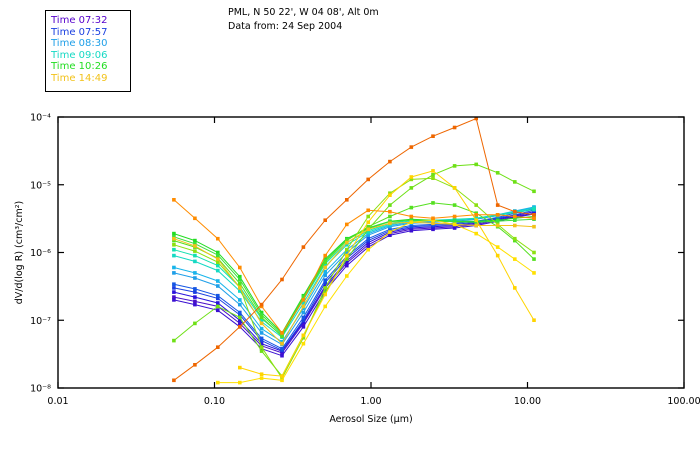 This screenshot has height=450, width=700. I want to click on legend-entry: Time 14:49, so click(79, 78).